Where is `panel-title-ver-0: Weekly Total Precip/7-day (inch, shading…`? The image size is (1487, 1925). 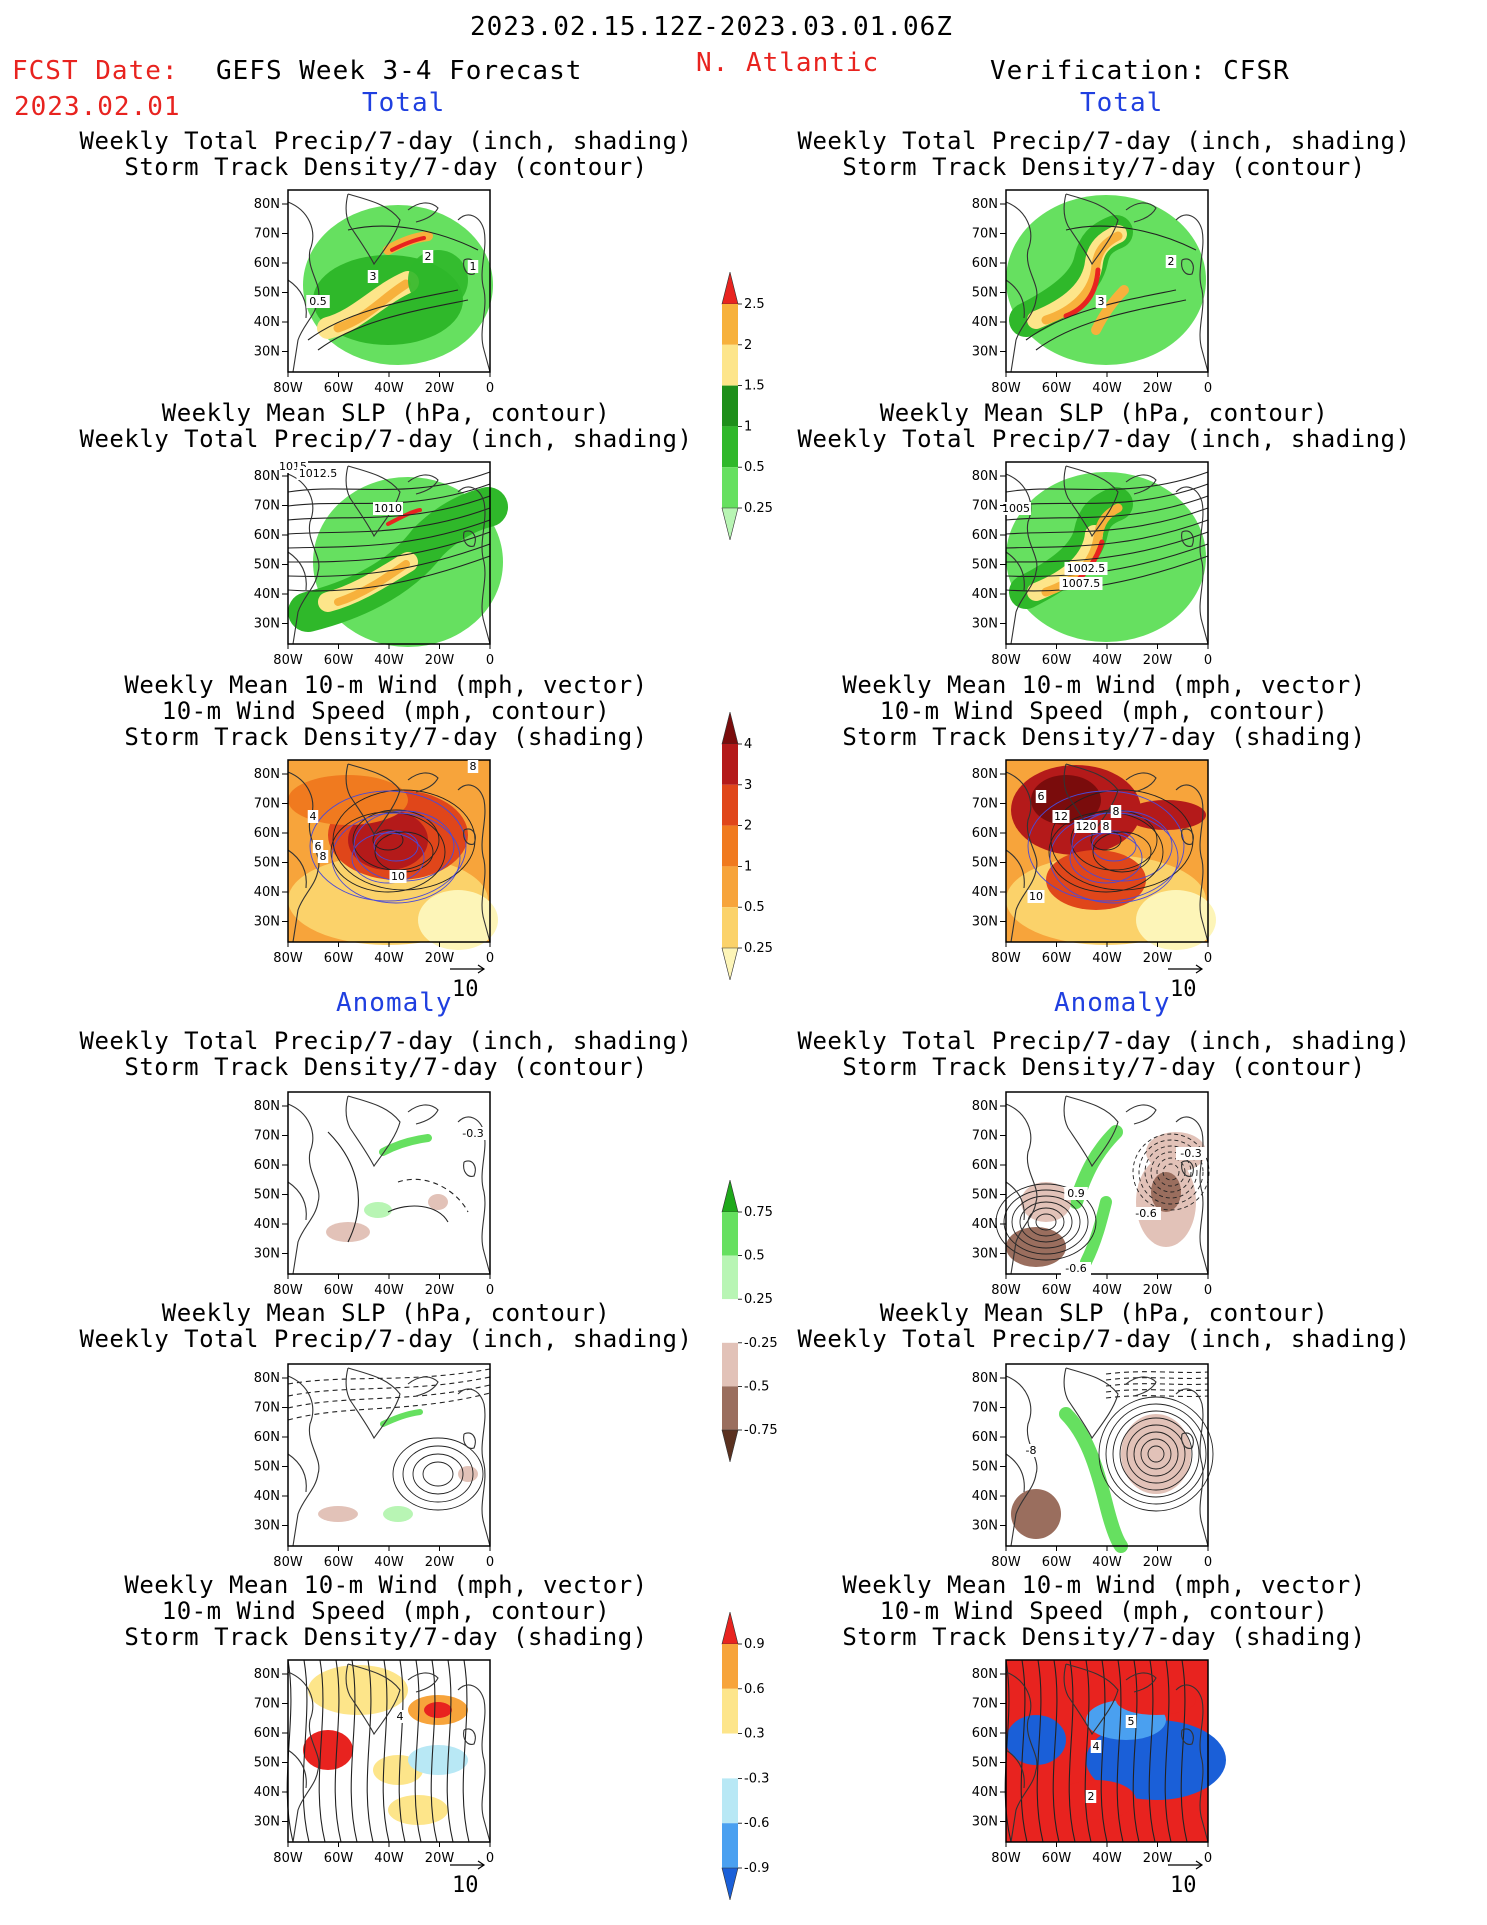 panel-title-ver-0: Weekly Total Precip/7-day (inch, shading… is located at coordinates (1104, 154).